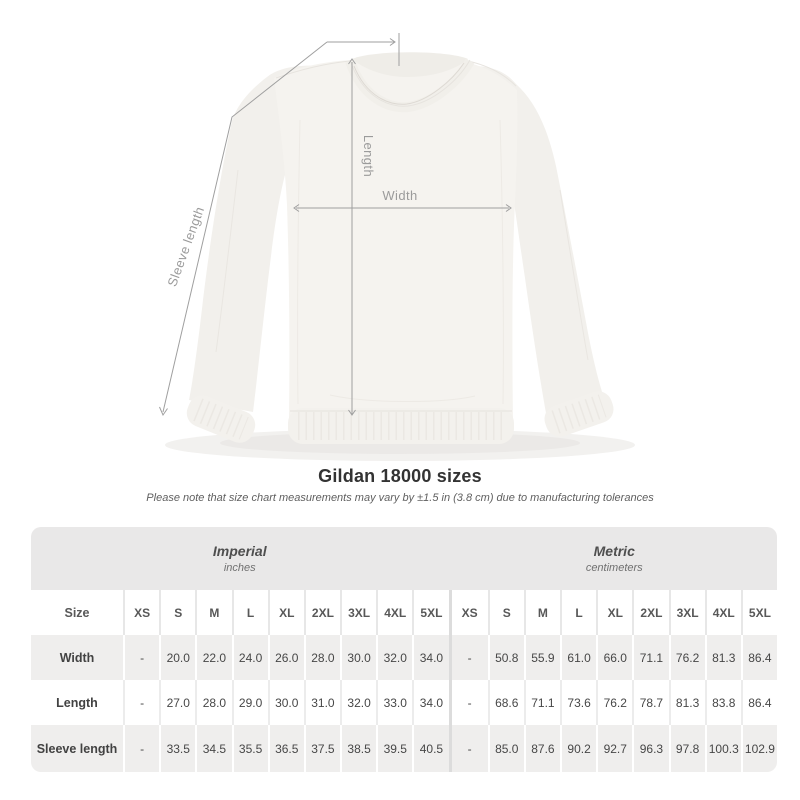 The height and width of the screenshot is (800, 800). What do you see at coordinates (758, 748) in the screenshot?
I see `value-cell: 102.9` at bounding box center [758, 748].